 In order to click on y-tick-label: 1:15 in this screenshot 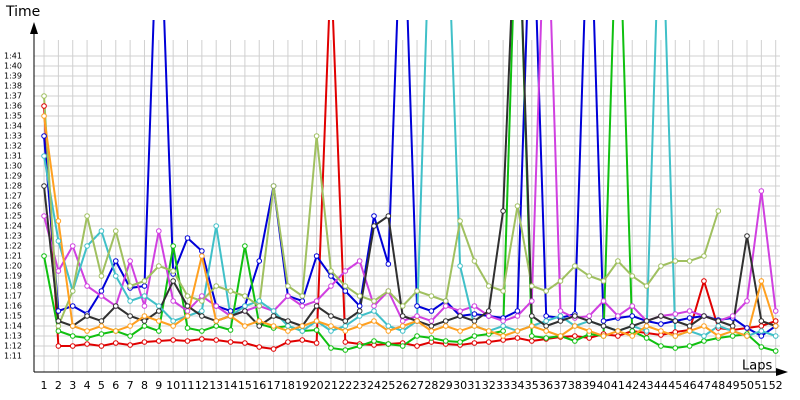, I will do `click(13, 316)`.